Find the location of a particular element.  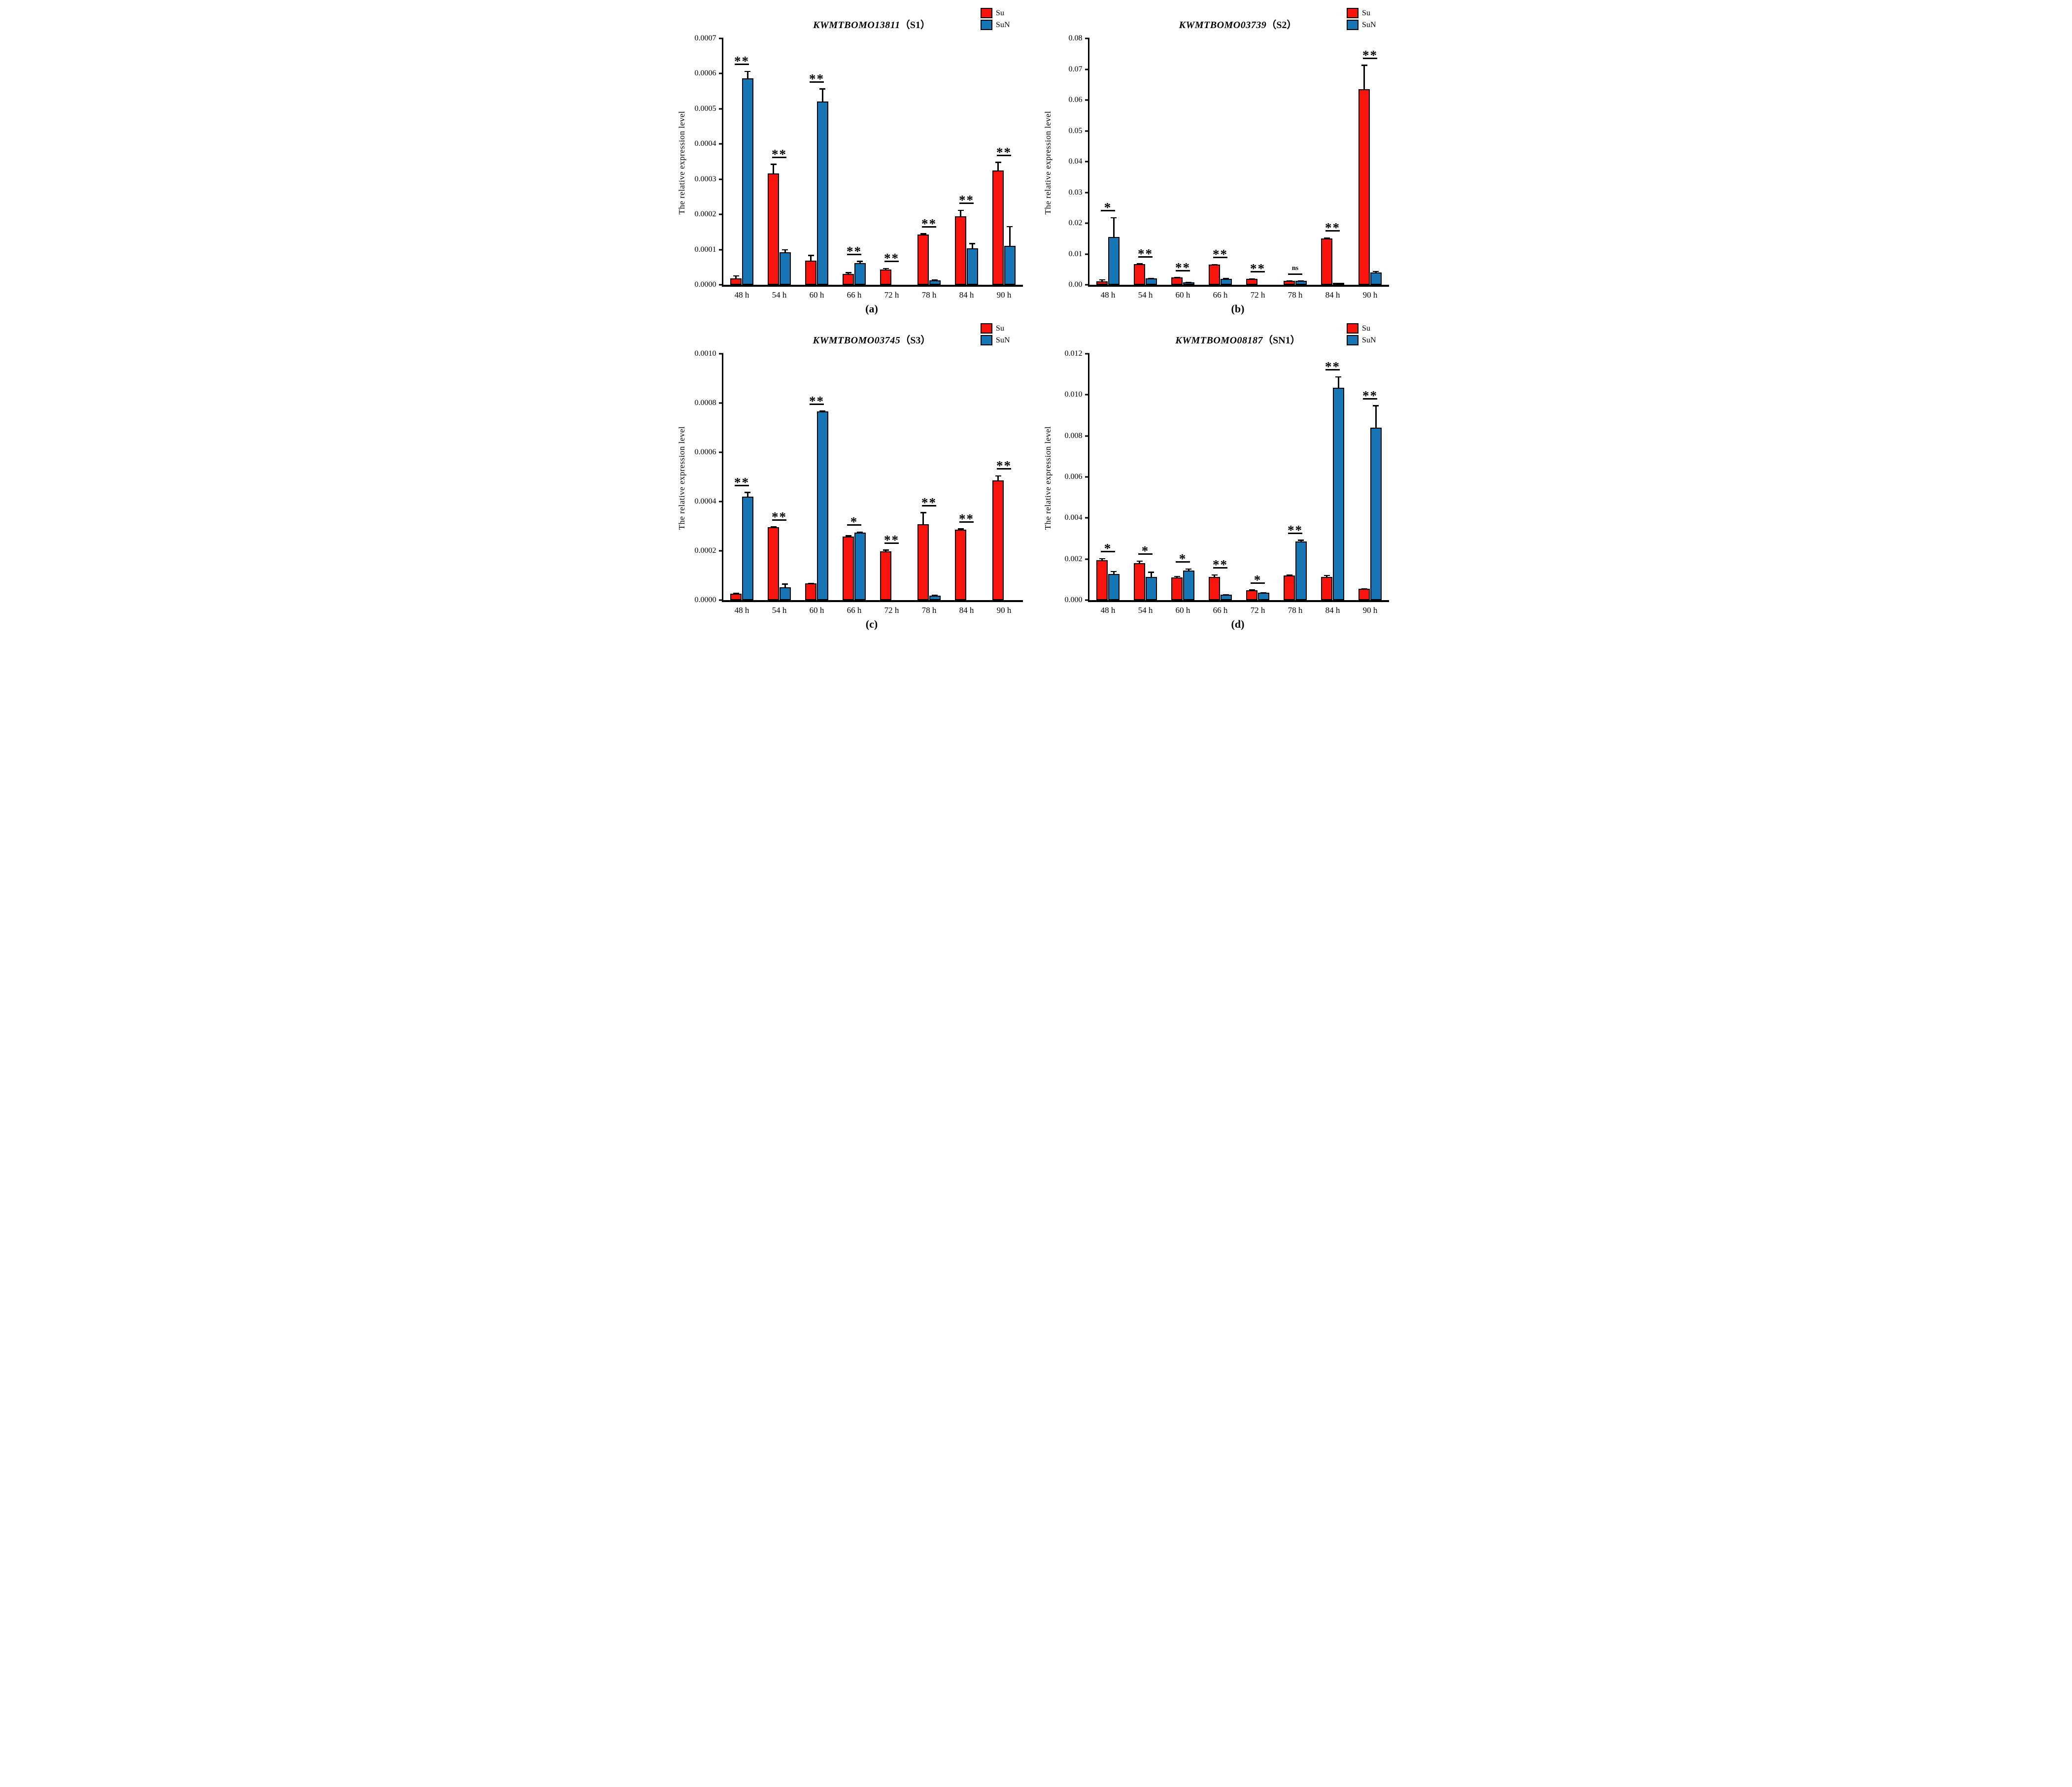

x-label-78h: 78 h is located at coordinates (1295, 610).